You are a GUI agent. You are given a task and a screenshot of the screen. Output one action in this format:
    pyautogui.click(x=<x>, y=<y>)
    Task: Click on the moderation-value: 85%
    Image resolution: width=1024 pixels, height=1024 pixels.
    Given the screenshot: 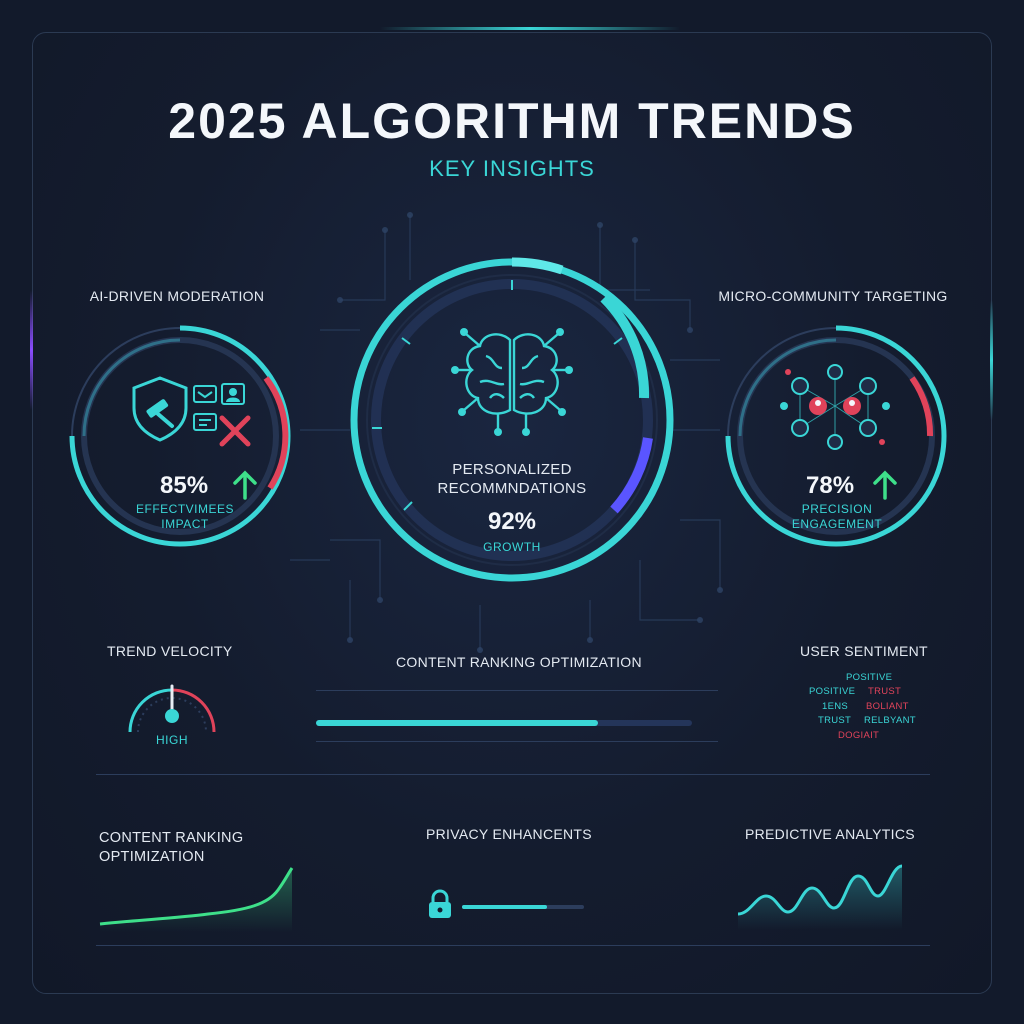 What is the action you would take?
    pyautogui.click(x=184, y=485)
    